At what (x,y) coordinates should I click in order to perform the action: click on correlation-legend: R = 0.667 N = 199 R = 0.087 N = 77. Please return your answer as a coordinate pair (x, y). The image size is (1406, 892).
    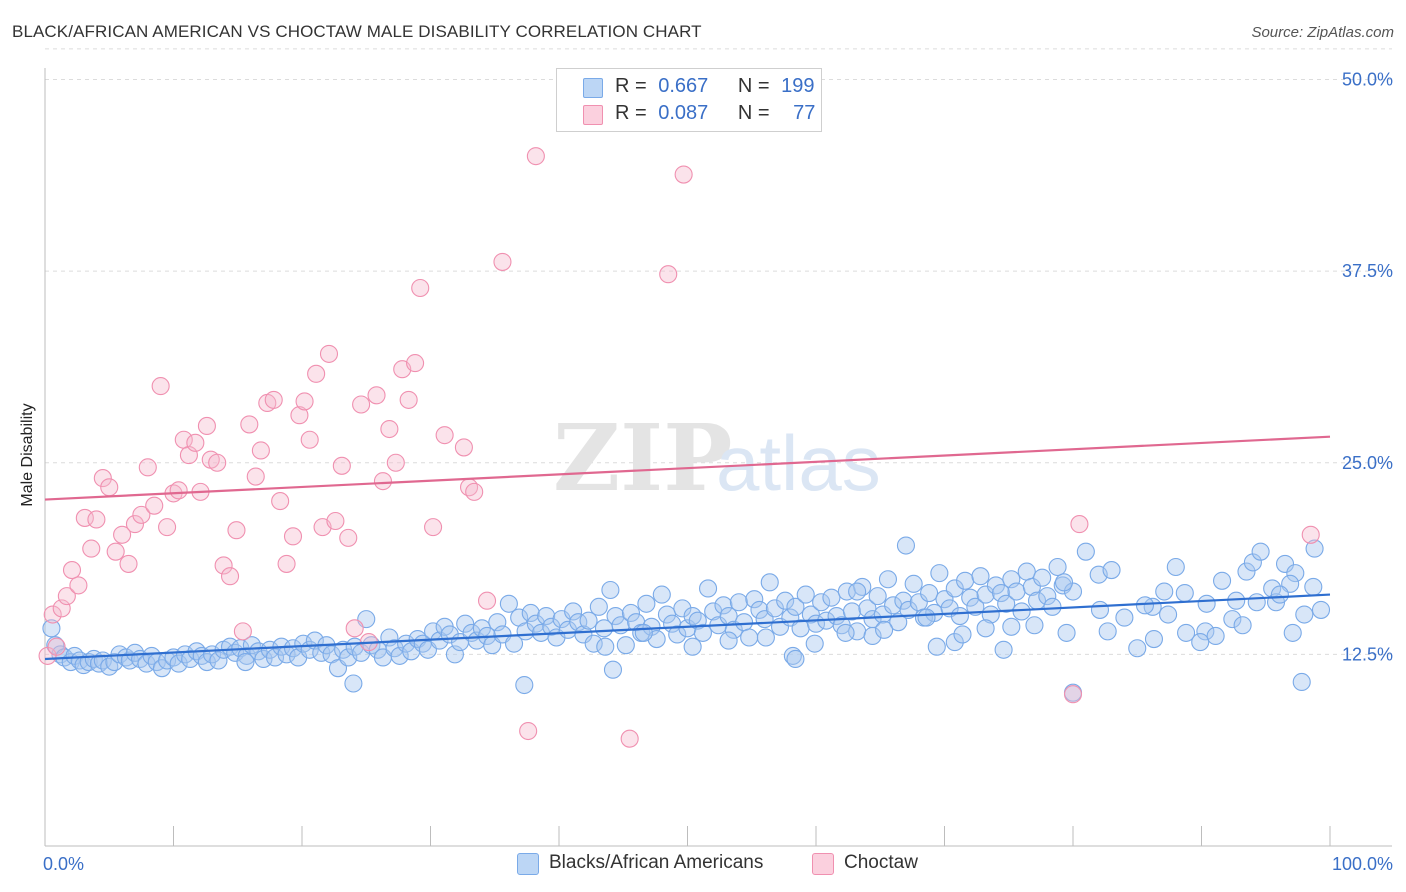
    Looking at the image, I should click on (689, 100).